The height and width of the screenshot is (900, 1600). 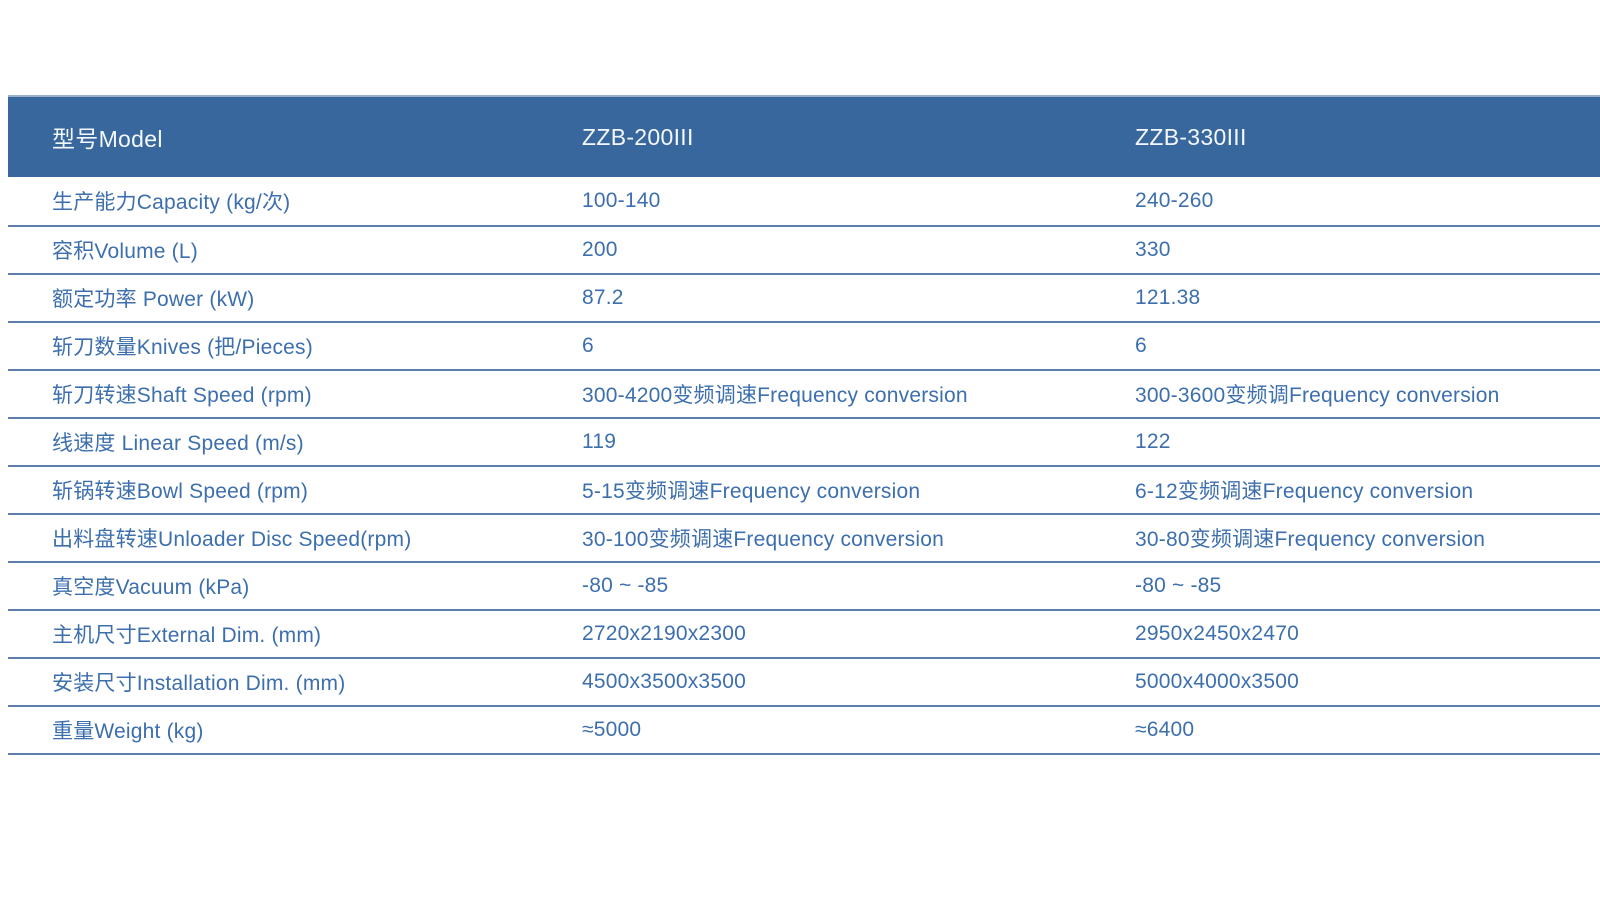 I want to click on header-model-label: 型号Model, so click(x=107, y=139).